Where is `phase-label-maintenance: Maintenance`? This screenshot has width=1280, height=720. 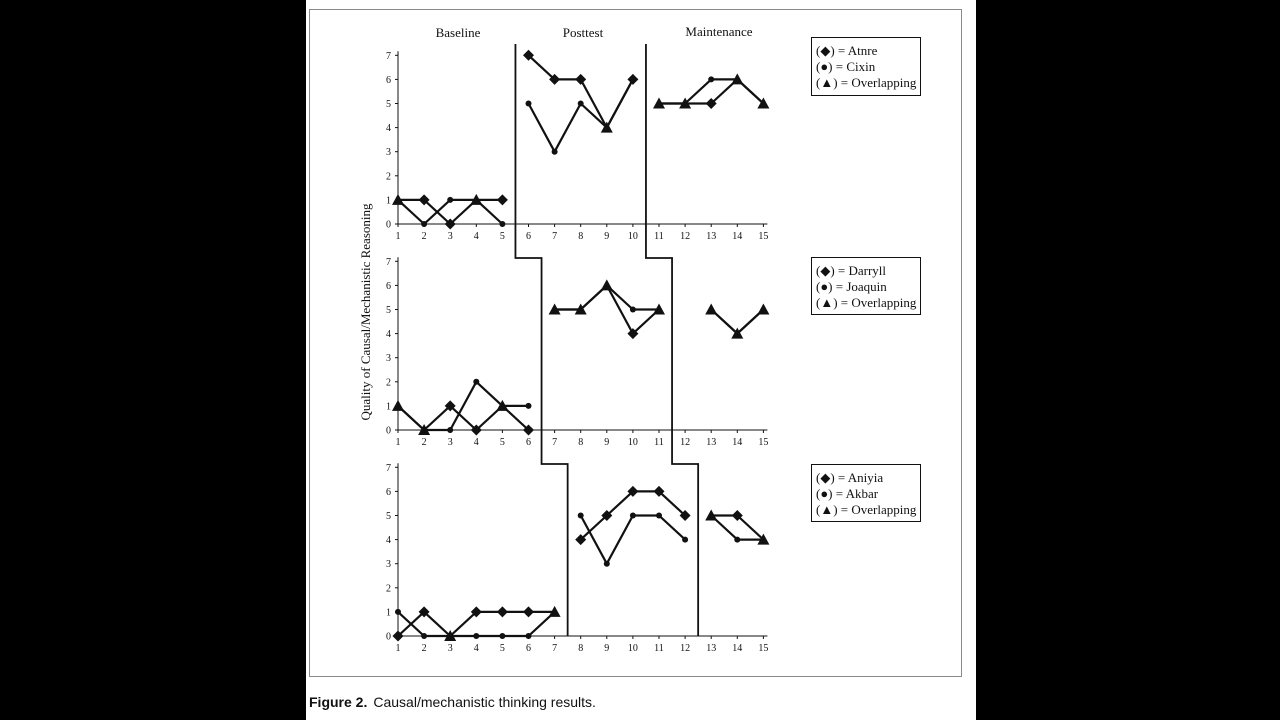 phase-label-maintenance: Maintenance is located at coordinates (718, 31).